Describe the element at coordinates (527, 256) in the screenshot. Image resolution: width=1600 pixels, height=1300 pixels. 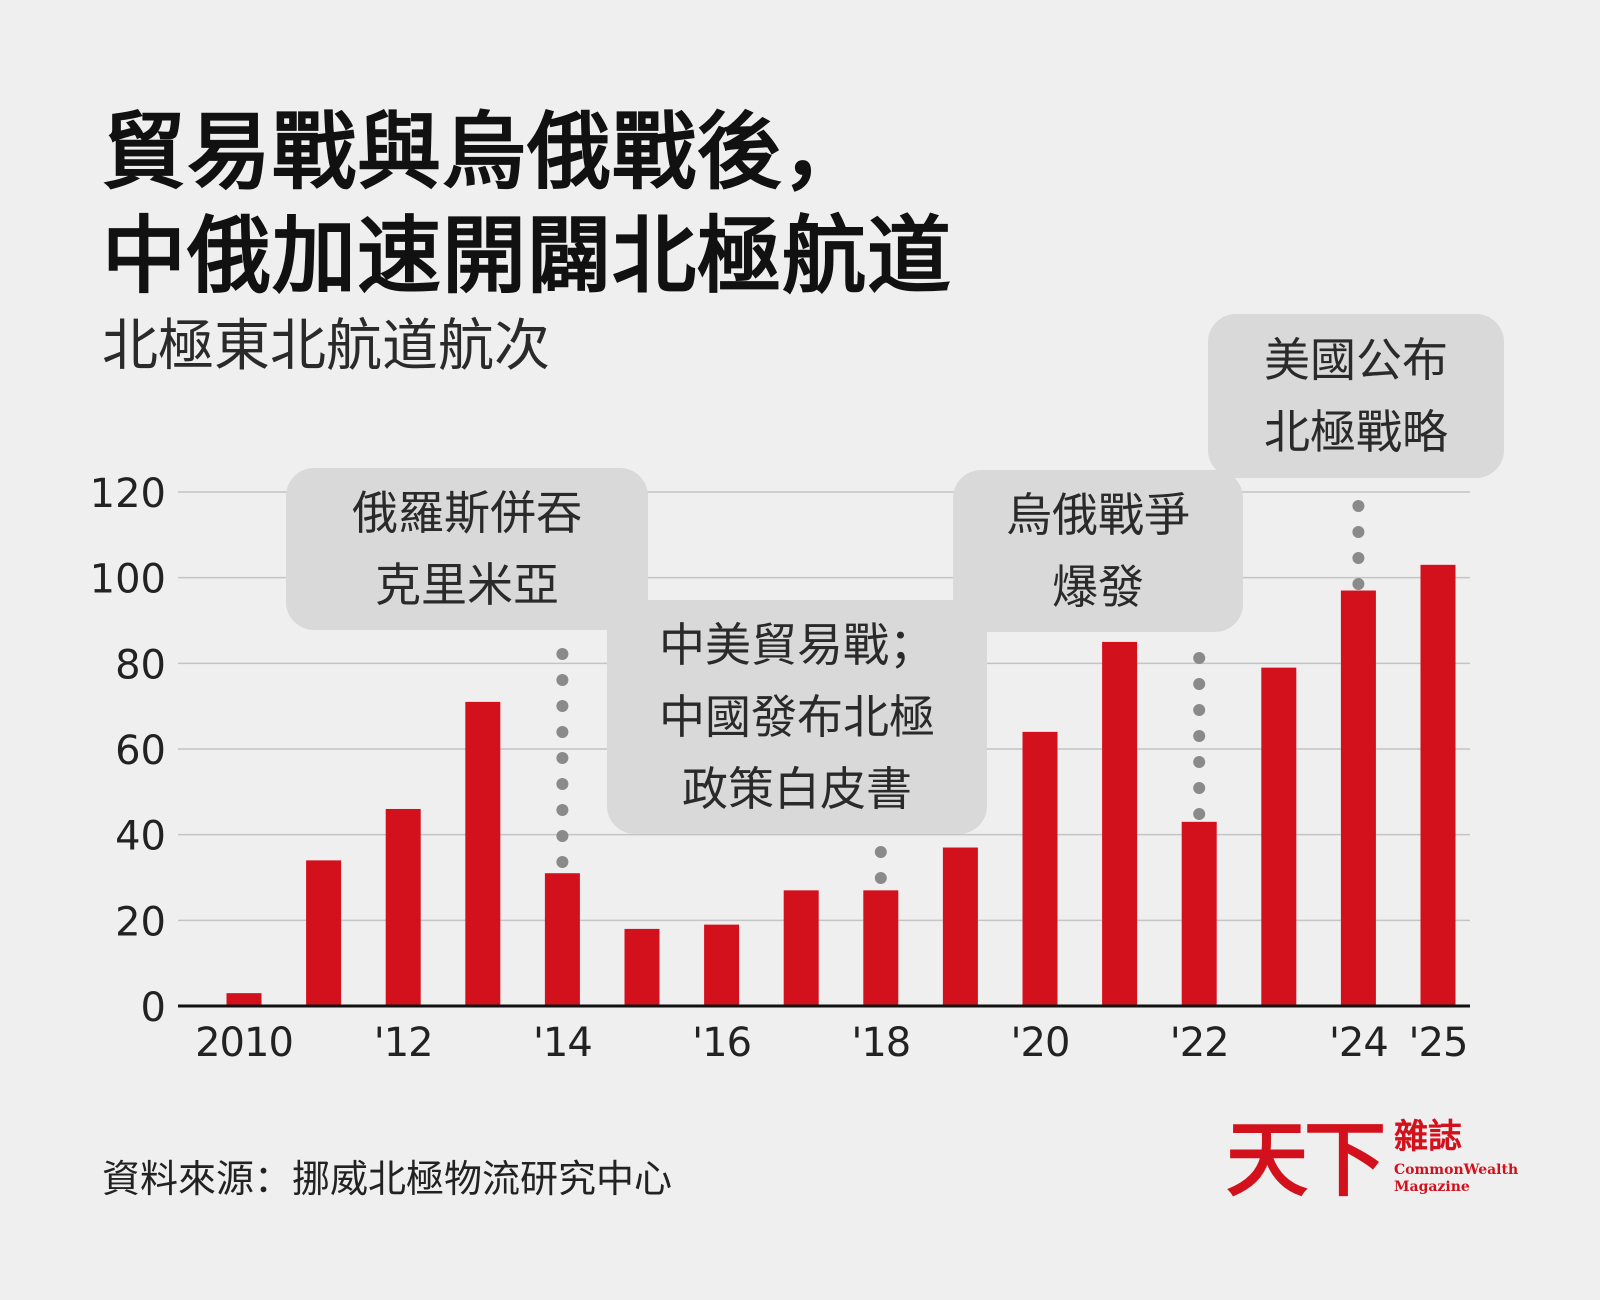
I see `title-line-2: 中俄加速開闢北極航道` at that location.